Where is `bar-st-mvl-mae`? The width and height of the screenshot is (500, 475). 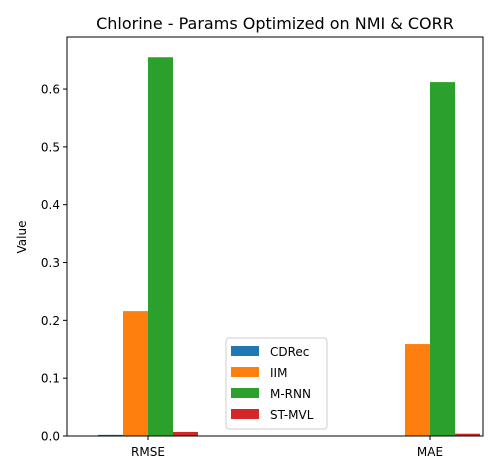 bar-st-mvl-mae is located at coordinates (467, 434).